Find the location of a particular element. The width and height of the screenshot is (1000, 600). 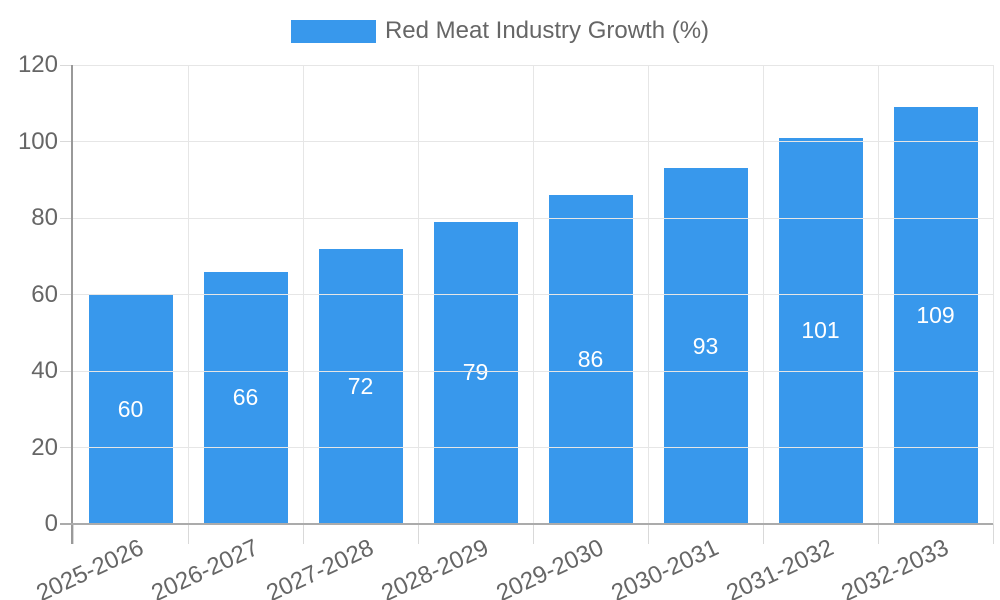

chart-legend: Red Meat Industry Growth (%) is located at coordinates (500, 31).